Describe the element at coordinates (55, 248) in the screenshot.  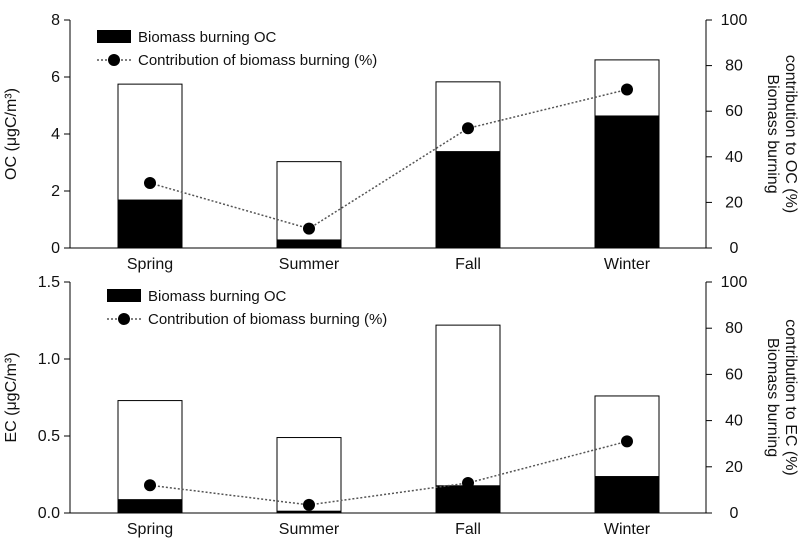
I see `panel1-ytick-label: 0` at that location.